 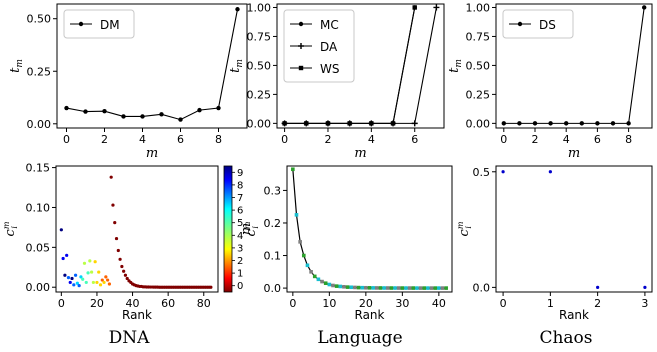 I want to click on language-xlabel: Rank, so click(x=370, y=315).